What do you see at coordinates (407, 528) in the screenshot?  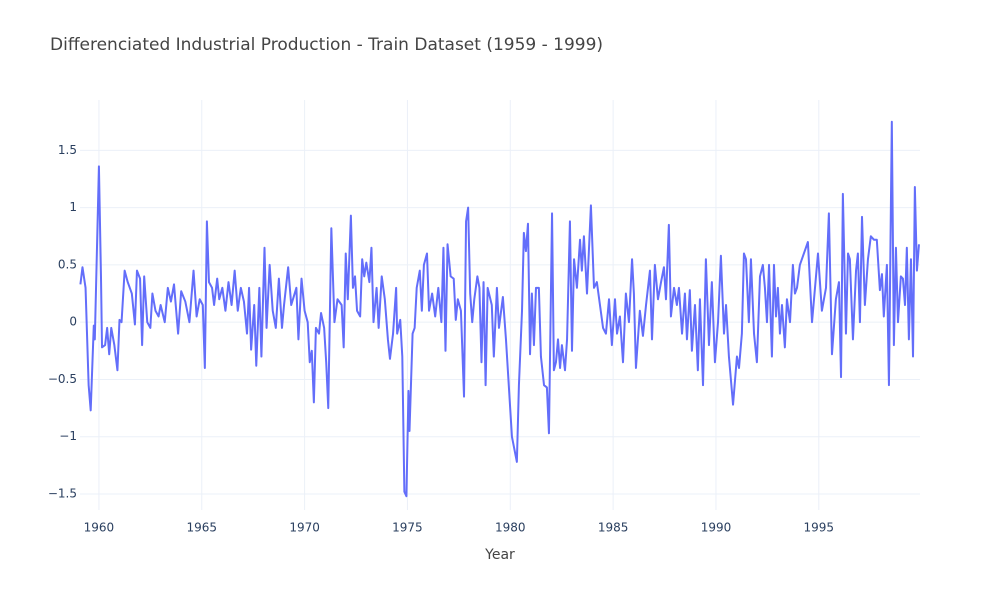 I see `x-tick-label: 1975` at bounding box center [407, 528].